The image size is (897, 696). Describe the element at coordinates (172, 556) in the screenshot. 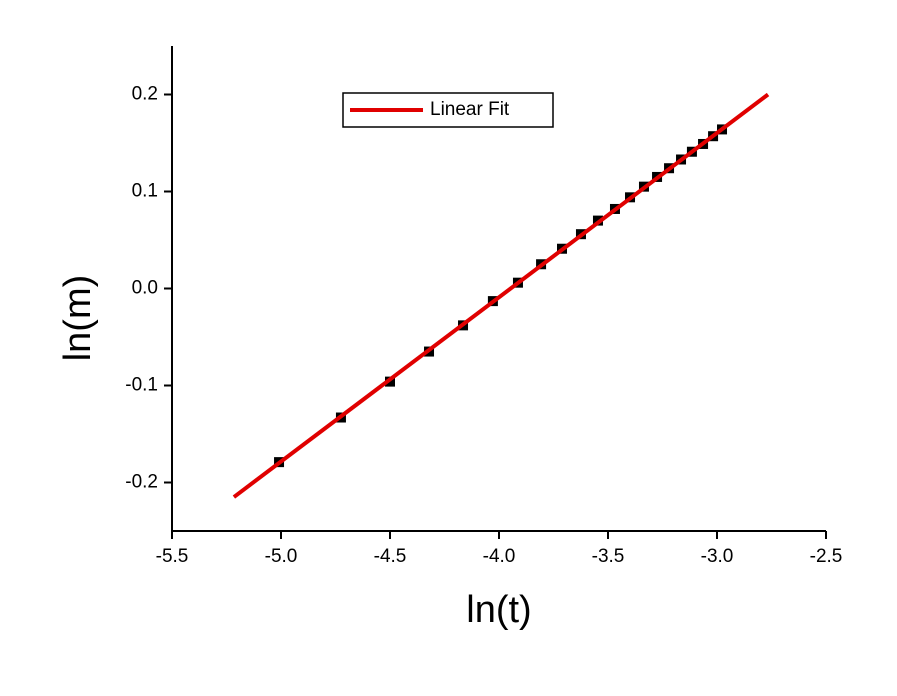

I see `x-tick-label: -5.5` at that location.